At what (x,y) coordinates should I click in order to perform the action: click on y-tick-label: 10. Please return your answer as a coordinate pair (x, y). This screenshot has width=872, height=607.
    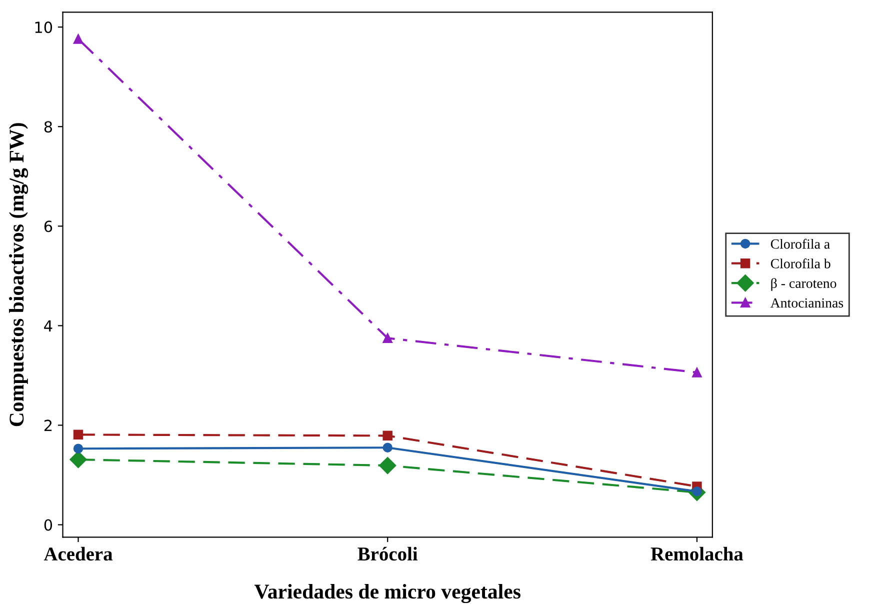
    Looking at the image, I should click on (43, 28).